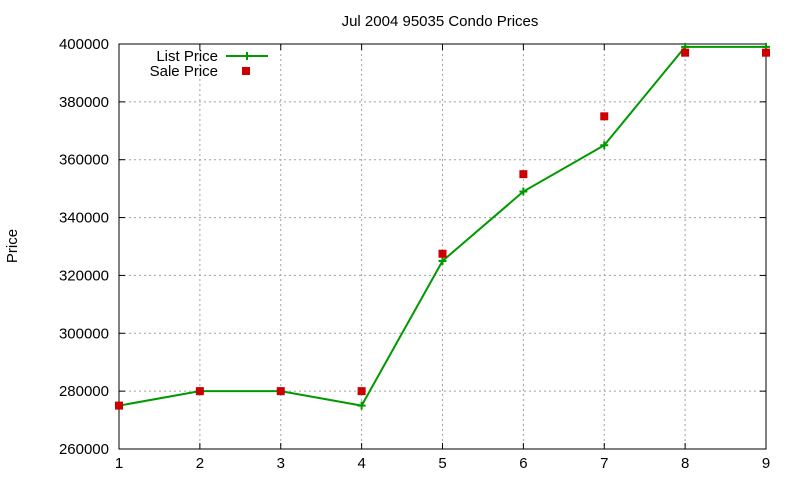 The height and width of the screenshot is (480, 800). I want to click on x-tick-label: 9, so click(766, 463).